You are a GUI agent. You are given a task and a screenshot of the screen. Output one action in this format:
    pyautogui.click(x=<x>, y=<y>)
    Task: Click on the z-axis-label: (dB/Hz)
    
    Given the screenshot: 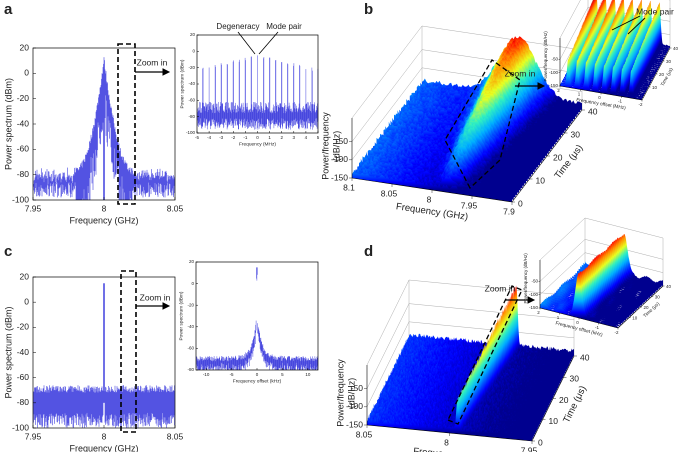 What is the action you would take?
    pyautogui.click(x=336, y=146)
    